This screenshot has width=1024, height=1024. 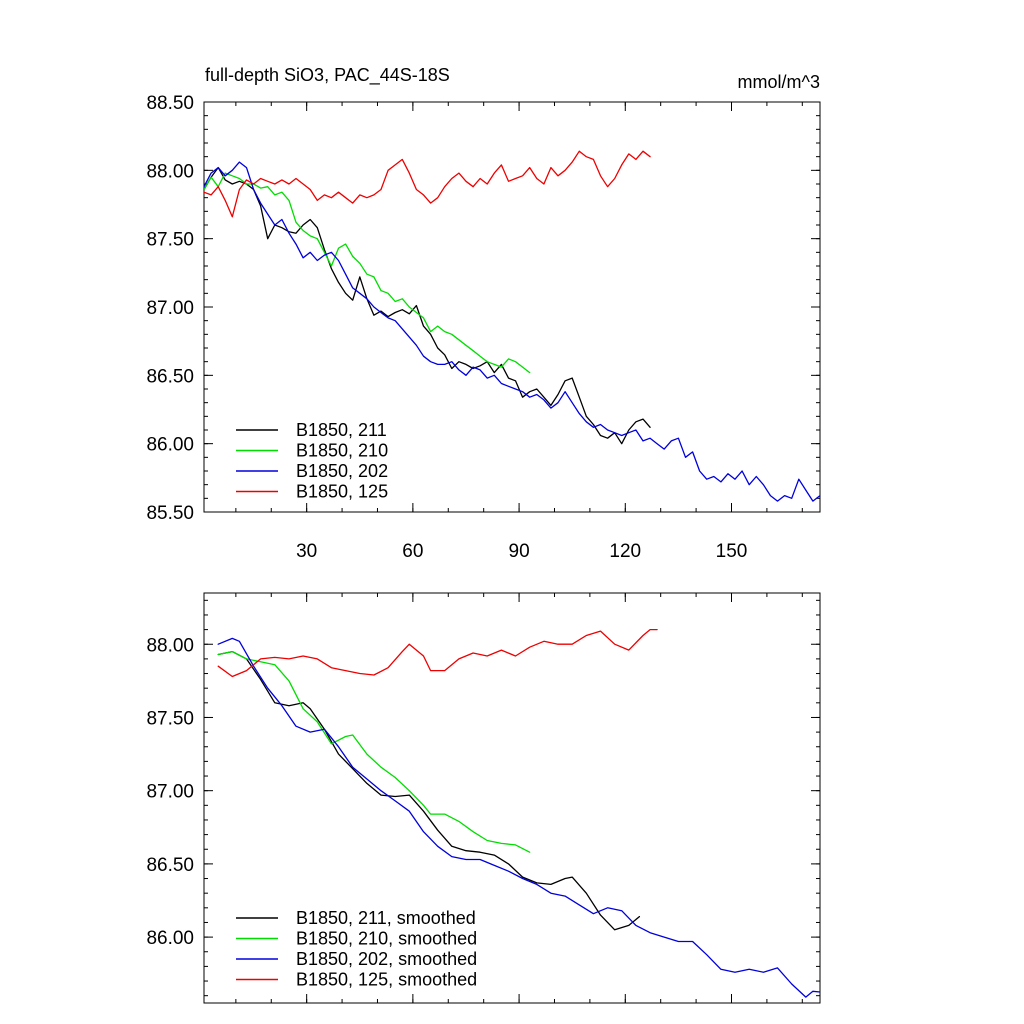 I want to click on legend-label: B1850, 125, smoothed, so click(x=386, y=980).